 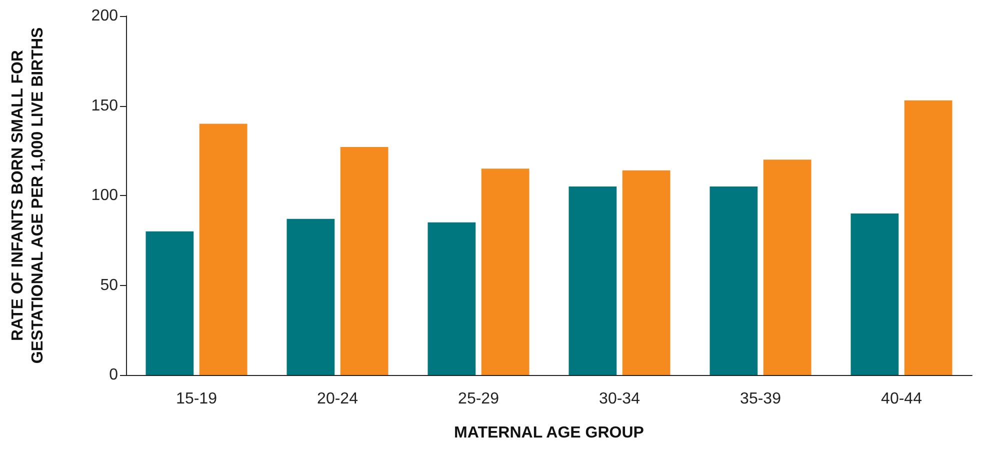 What do you see at coordinates (109, 285) in the screenshot?
I see `y-tick-label: 50` at bounding box center [109, 285].